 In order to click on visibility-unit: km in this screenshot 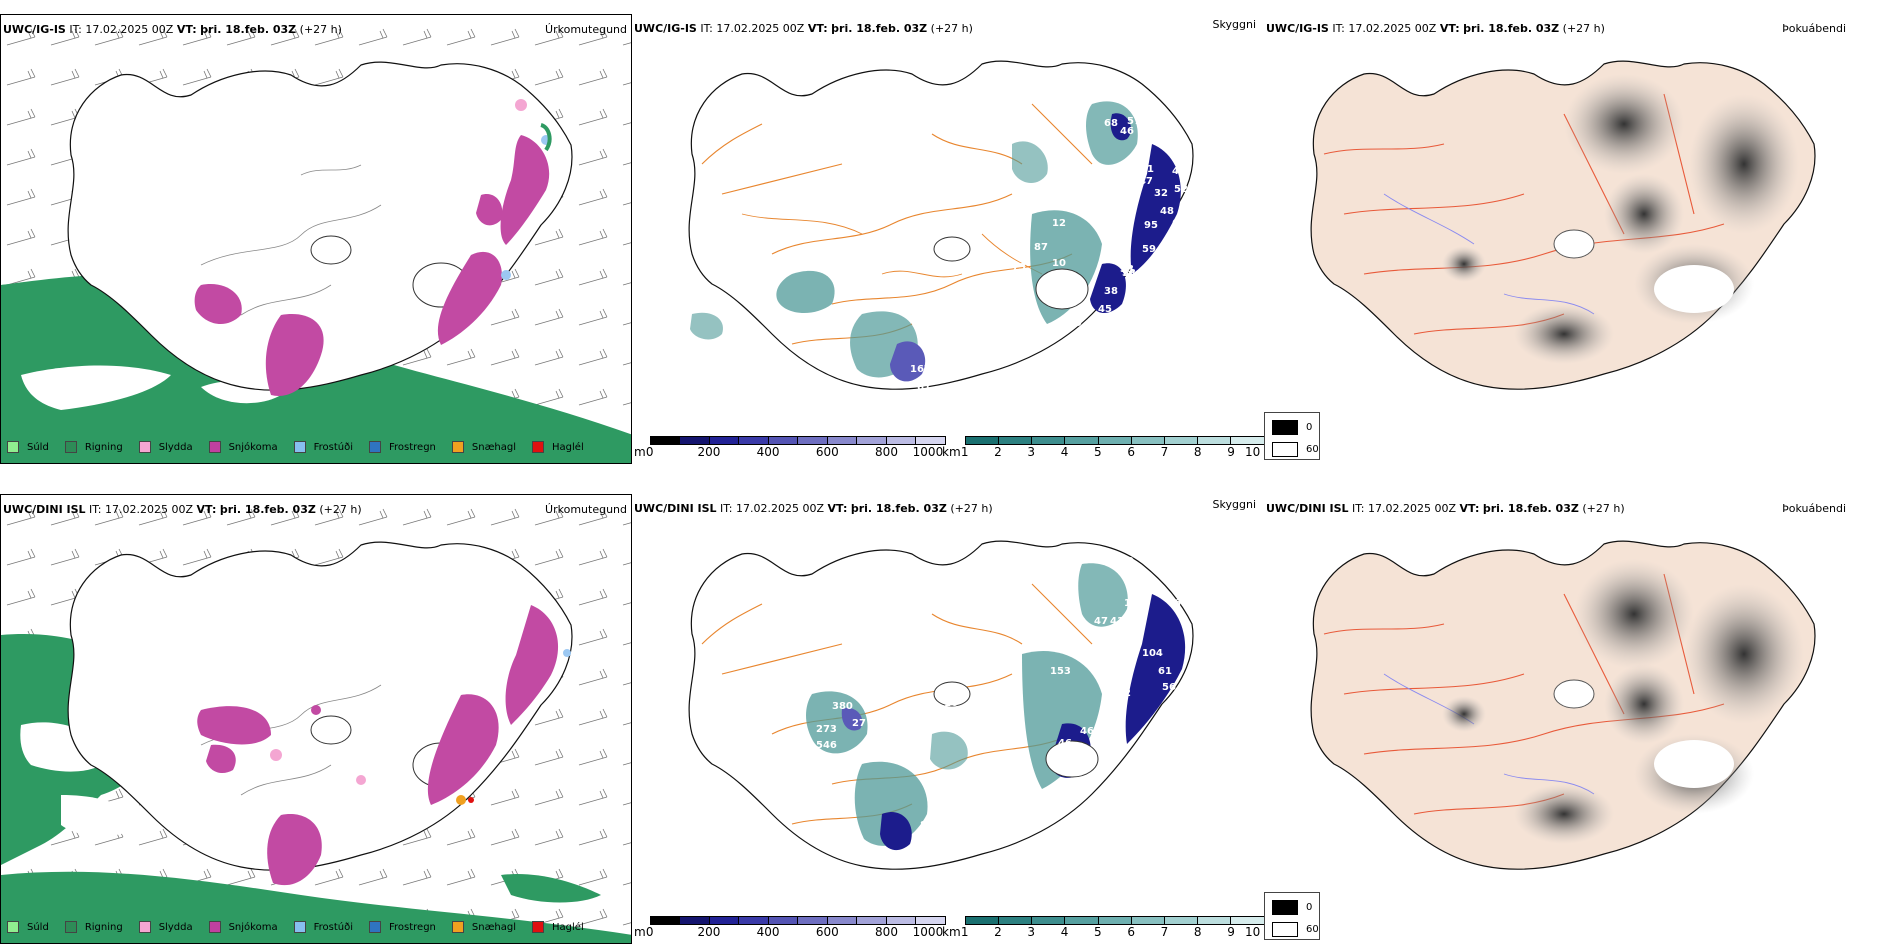, I will do `click(951, 452)`.